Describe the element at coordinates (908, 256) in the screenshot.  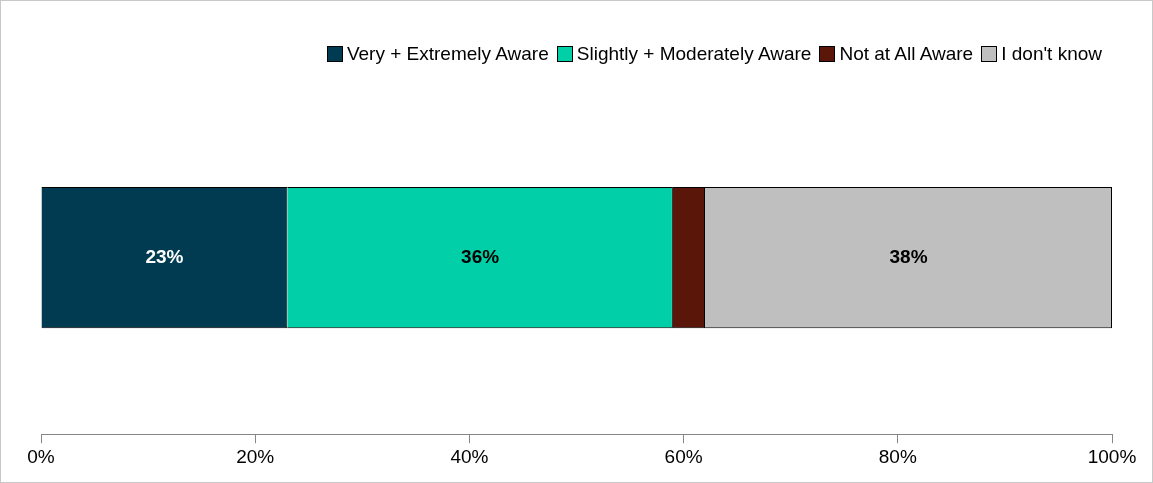
I see `data-label: 38%` at that location.